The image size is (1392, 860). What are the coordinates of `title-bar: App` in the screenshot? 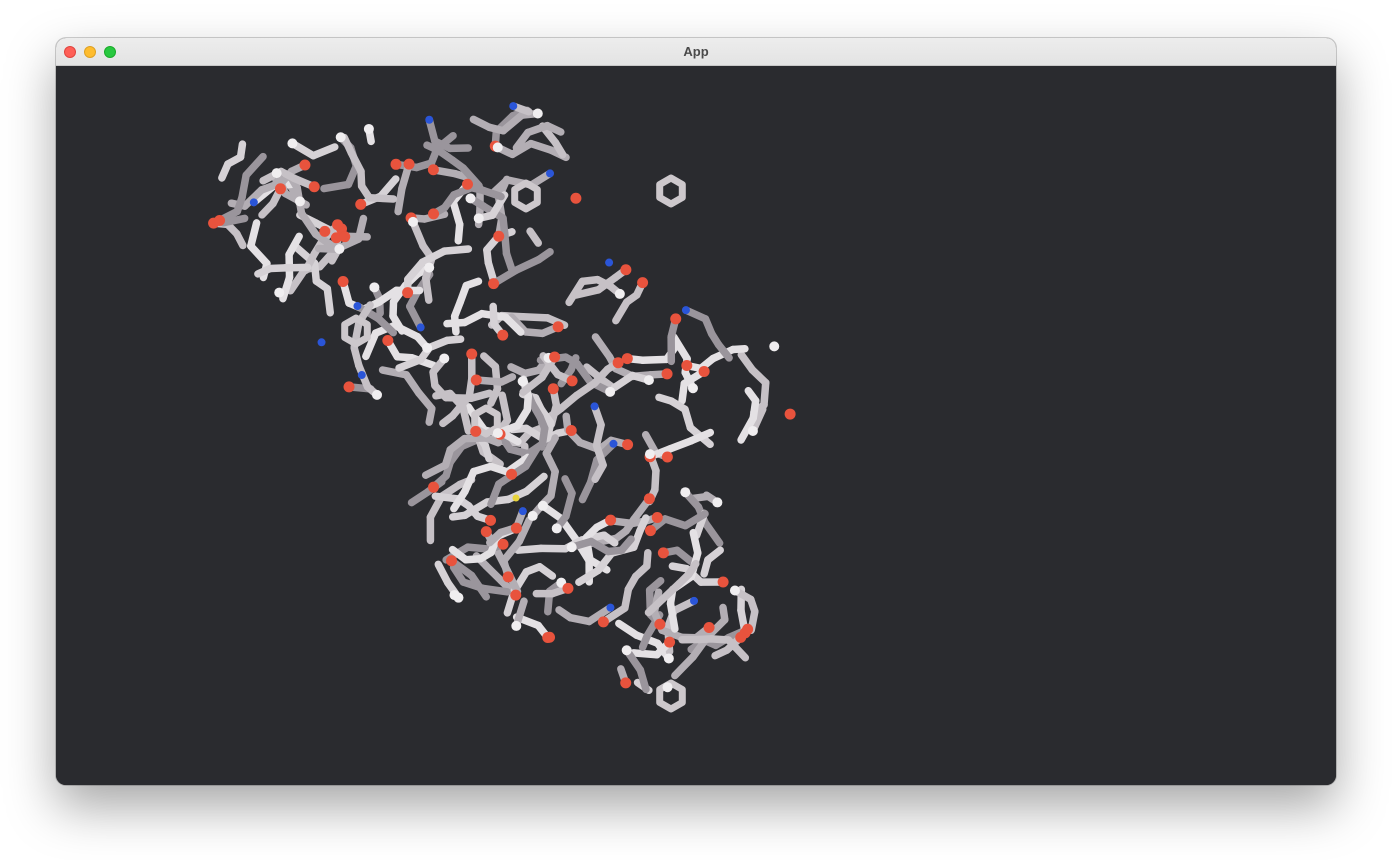 It's located at (696, 52).